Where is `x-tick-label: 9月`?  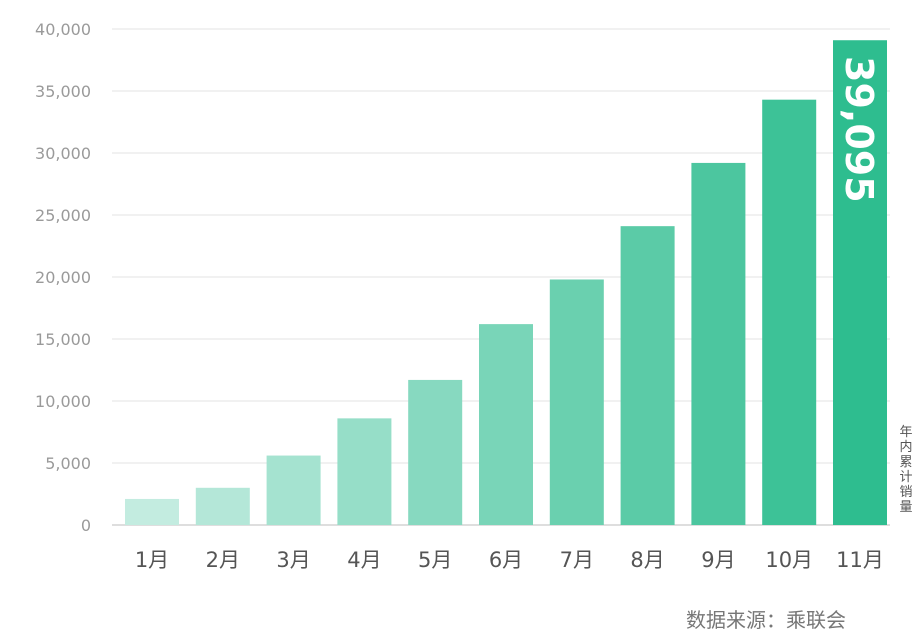
x-tick-label: 9月 is located at coordinates (718, 560).